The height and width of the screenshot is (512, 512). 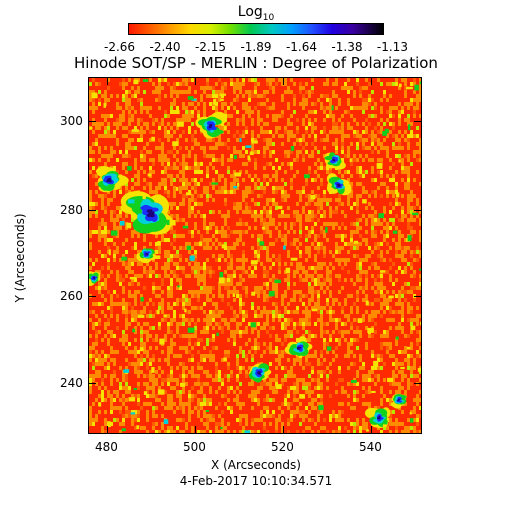 What do you see at coordinates (256, 13) in the screenshot?
I see `colorbar-title: Log10` at bounding box center [256, 13].